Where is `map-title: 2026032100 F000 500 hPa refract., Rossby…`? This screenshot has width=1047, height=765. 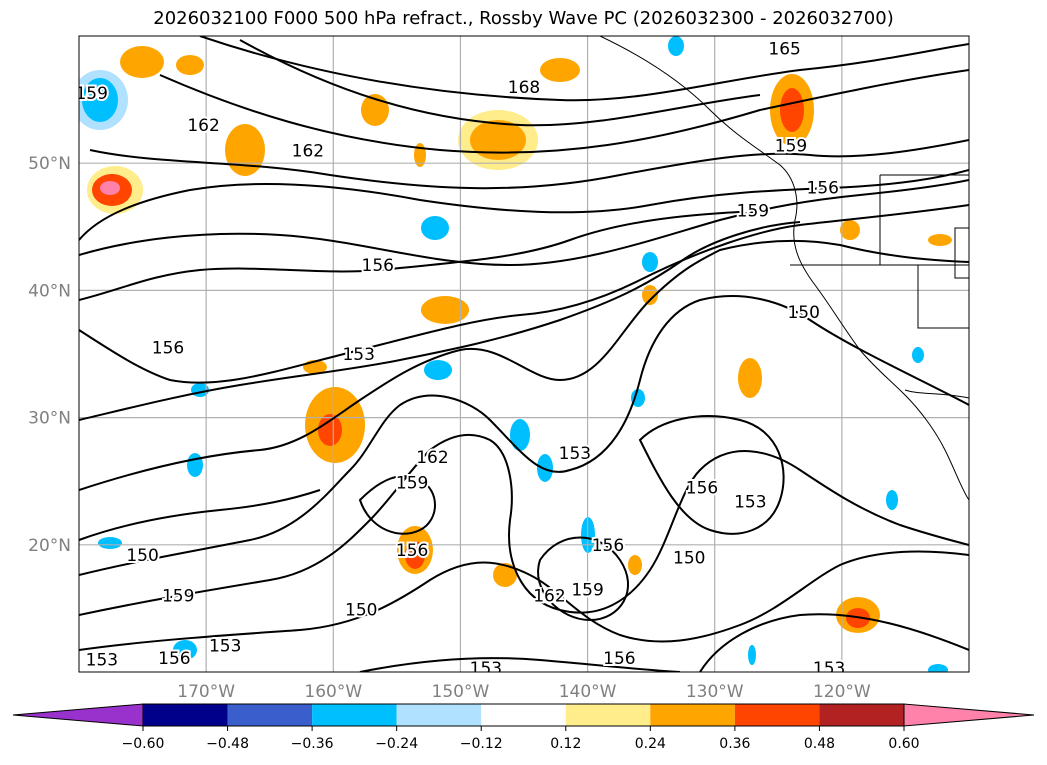
map-title: 2026032100 F000 500 hPa refract., Rossby… is located at coordinates (523, 18).